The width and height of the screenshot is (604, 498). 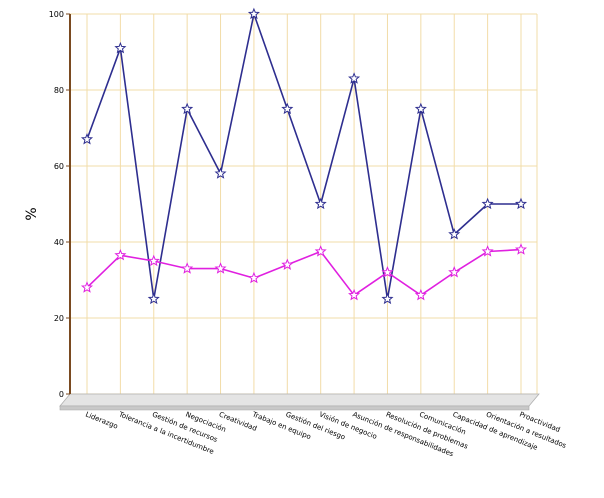 What do you see at coordinates (56, 14) in the screenshot?
I see `y-tick-label: 100` at bounding box center [56, 14].